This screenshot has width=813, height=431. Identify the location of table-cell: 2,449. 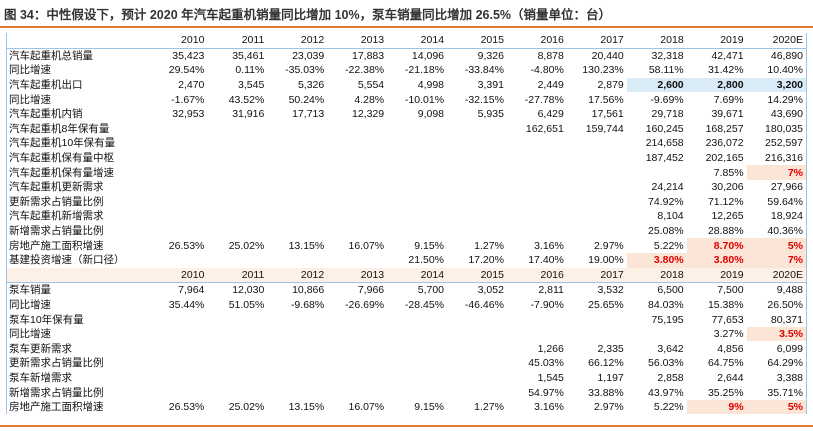
(550, 85).